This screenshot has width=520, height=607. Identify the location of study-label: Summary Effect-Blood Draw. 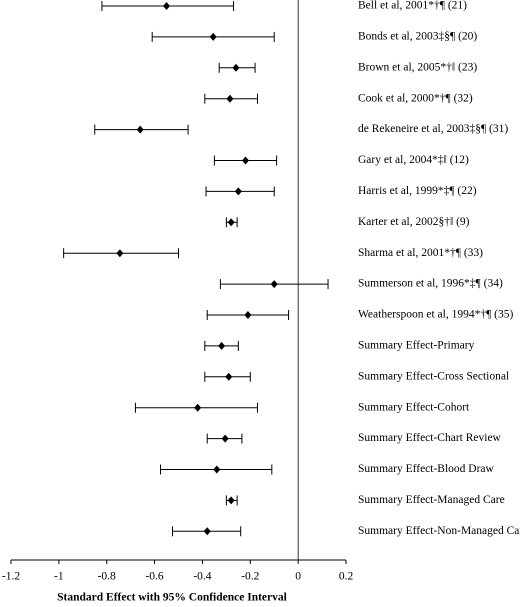
(426, 469).